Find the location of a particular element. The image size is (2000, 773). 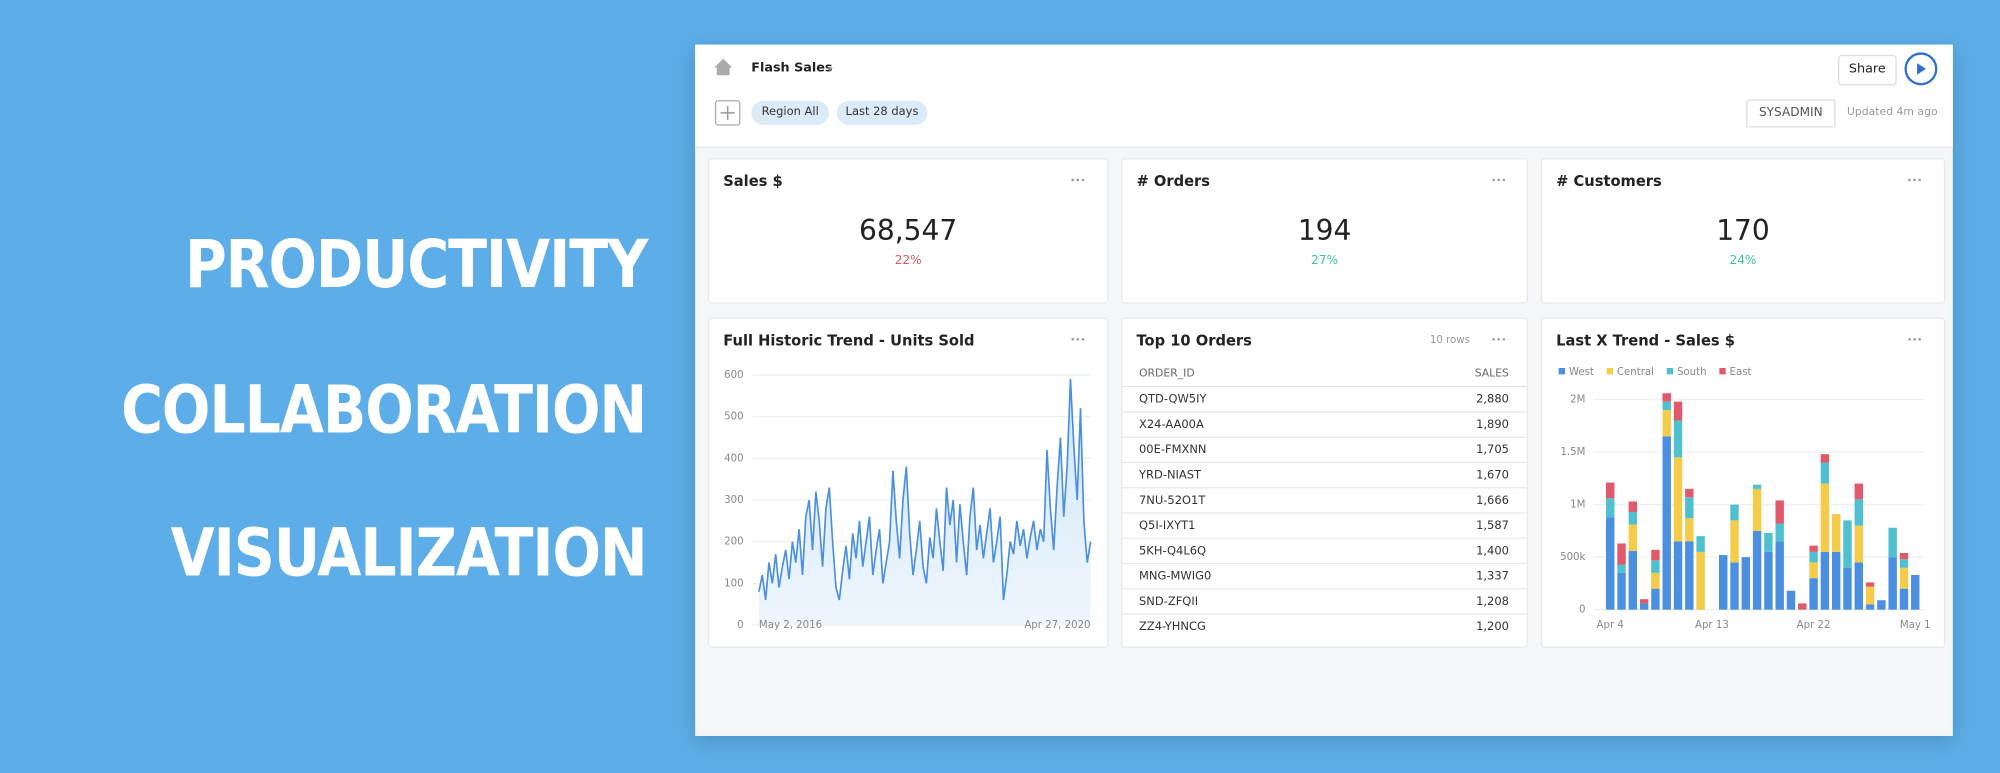

card-title: Full Historic Trend - Units Sold is located at coordinates (849, 340).